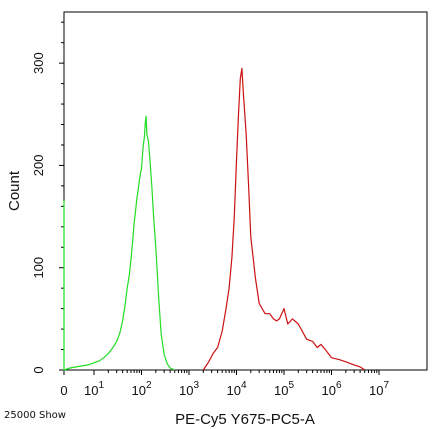 The image size is (439, 429). I want to click on x-tick-exponent: 4, so click(244, 385).